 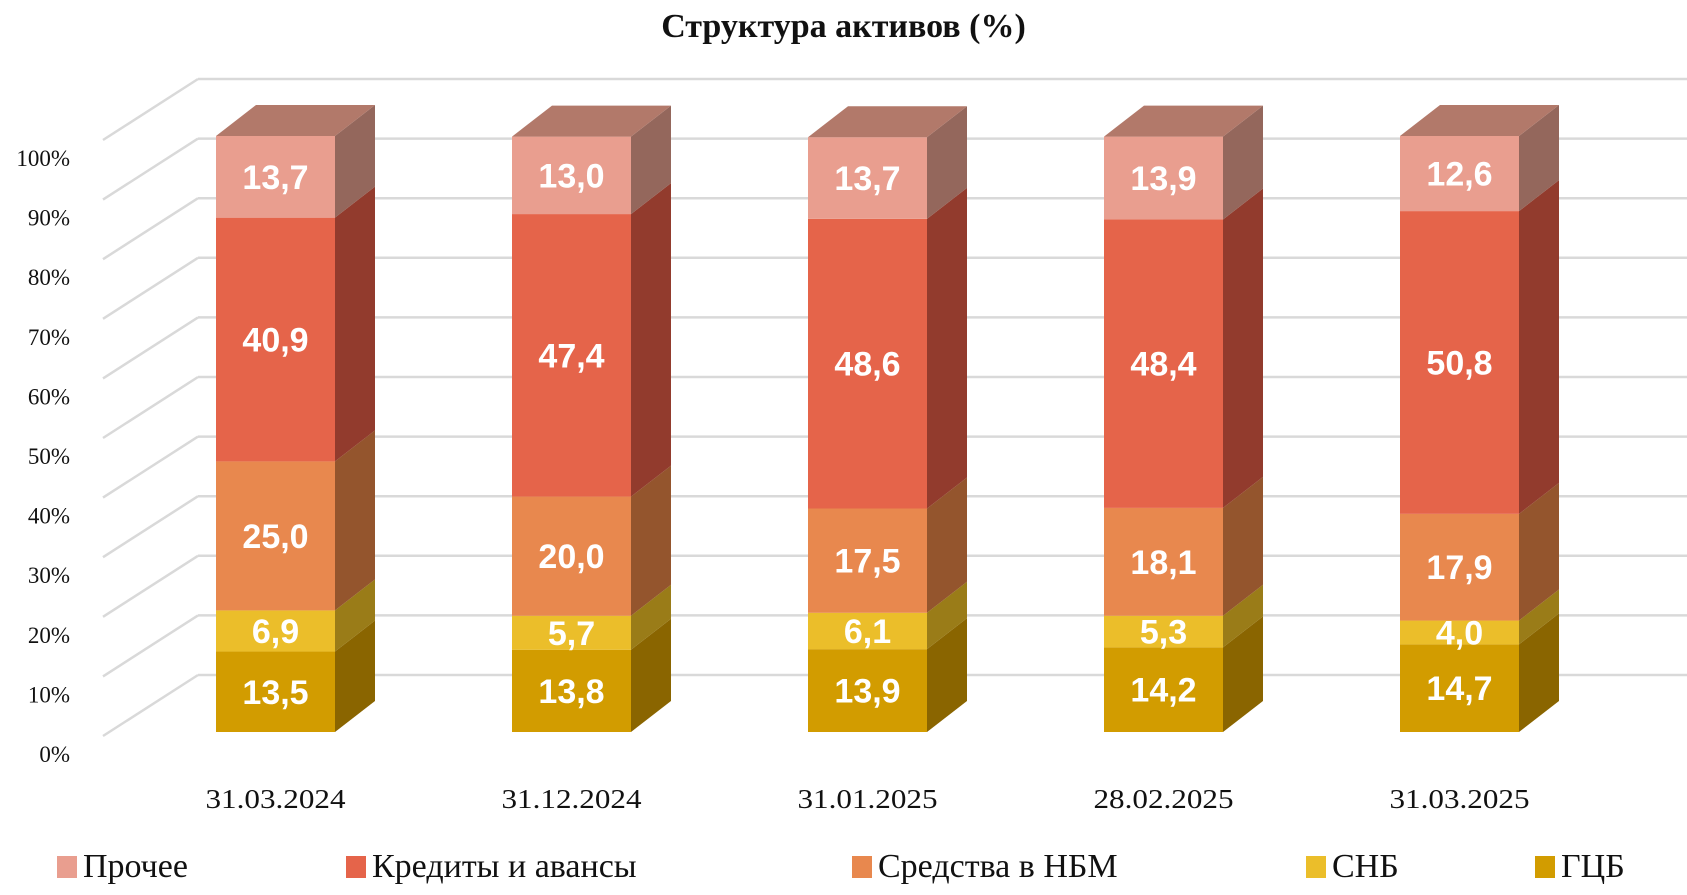 I want to click on bar-stack: 13,8 5,7 20,0 47,4 13,0, so click(x=591, y=418).